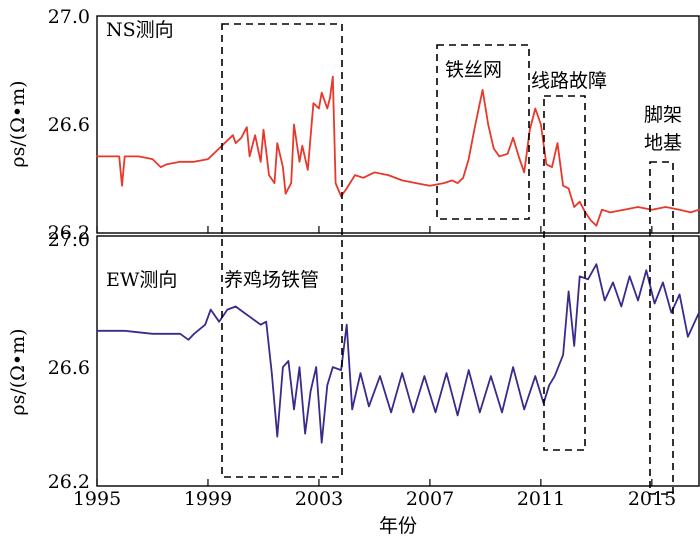 This screenshot has height=544, width=700. I want to click on xtick-2003: 2003, so click(319, 499).